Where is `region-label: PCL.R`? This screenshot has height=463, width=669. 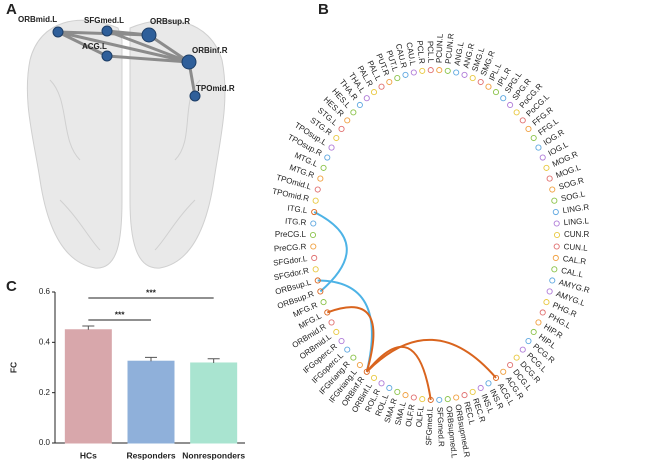 region-label: PCL.R is located at coordinates (420, 52).